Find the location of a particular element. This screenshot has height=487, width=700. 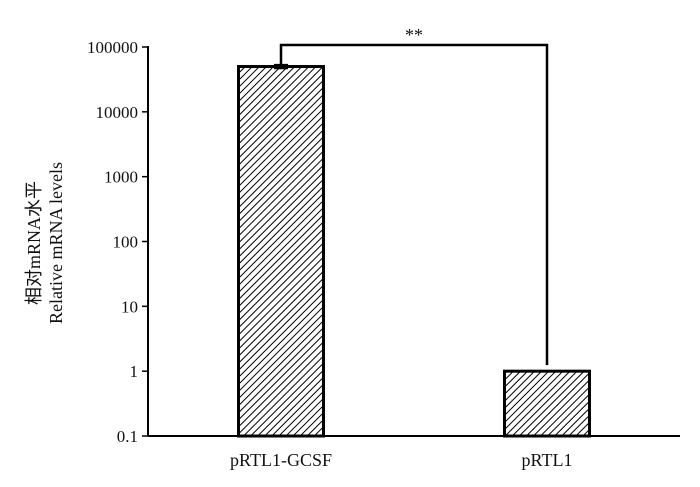

y-axis-ticks: 0.1 1 10 100 1000 10000 100000 is located at coordinates (117, 242).